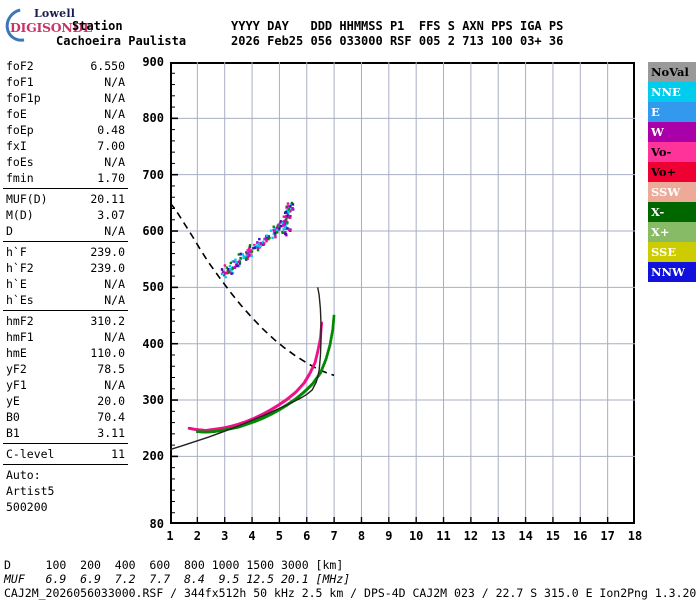  Describe the element at coordinates (121, 41) in the screenshot. I see `header-station-value: Cachoeira Paulista` at that location.